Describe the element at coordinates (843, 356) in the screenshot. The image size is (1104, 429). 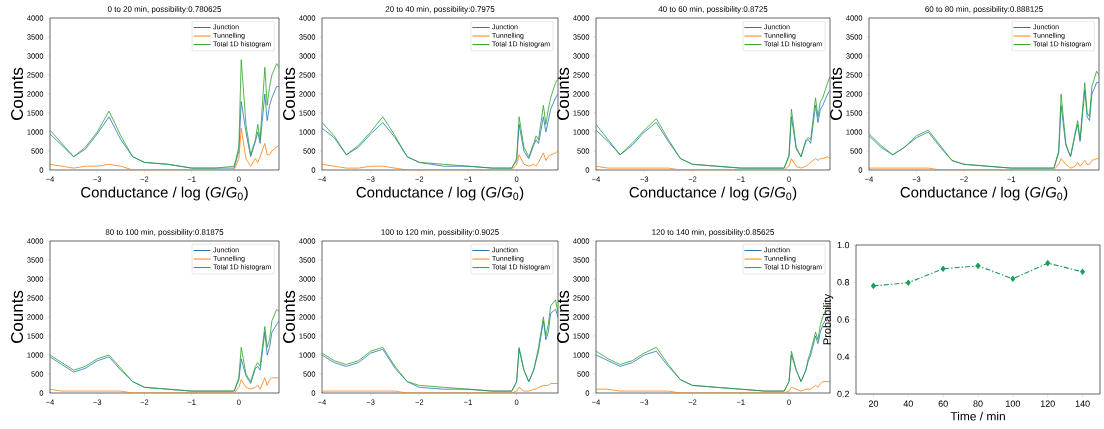
I see `y-tick-label: 0.4` at that location.